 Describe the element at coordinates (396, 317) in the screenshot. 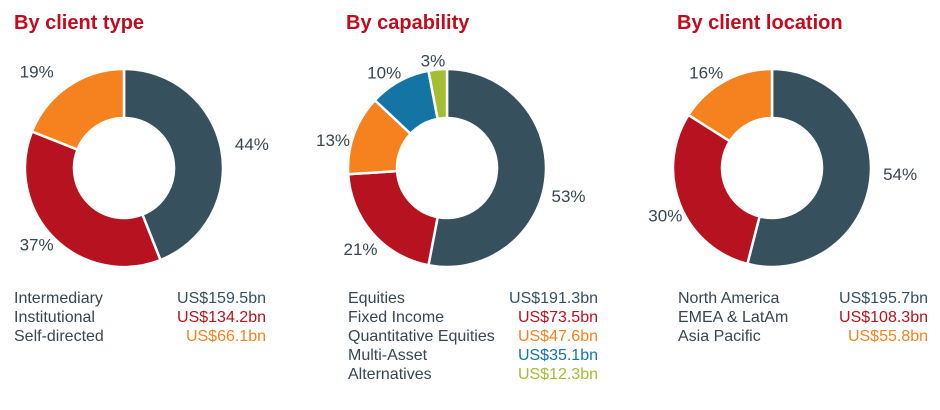

I see `legend-label: Fixed Income` at that location.